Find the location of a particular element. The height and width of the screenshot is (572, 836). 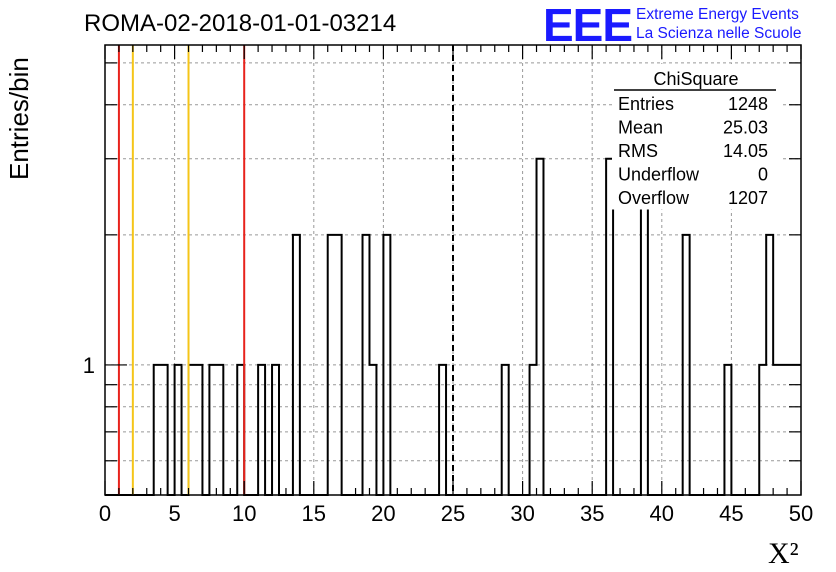

x-tick-label: 0 is located at coordinates (105, 513).